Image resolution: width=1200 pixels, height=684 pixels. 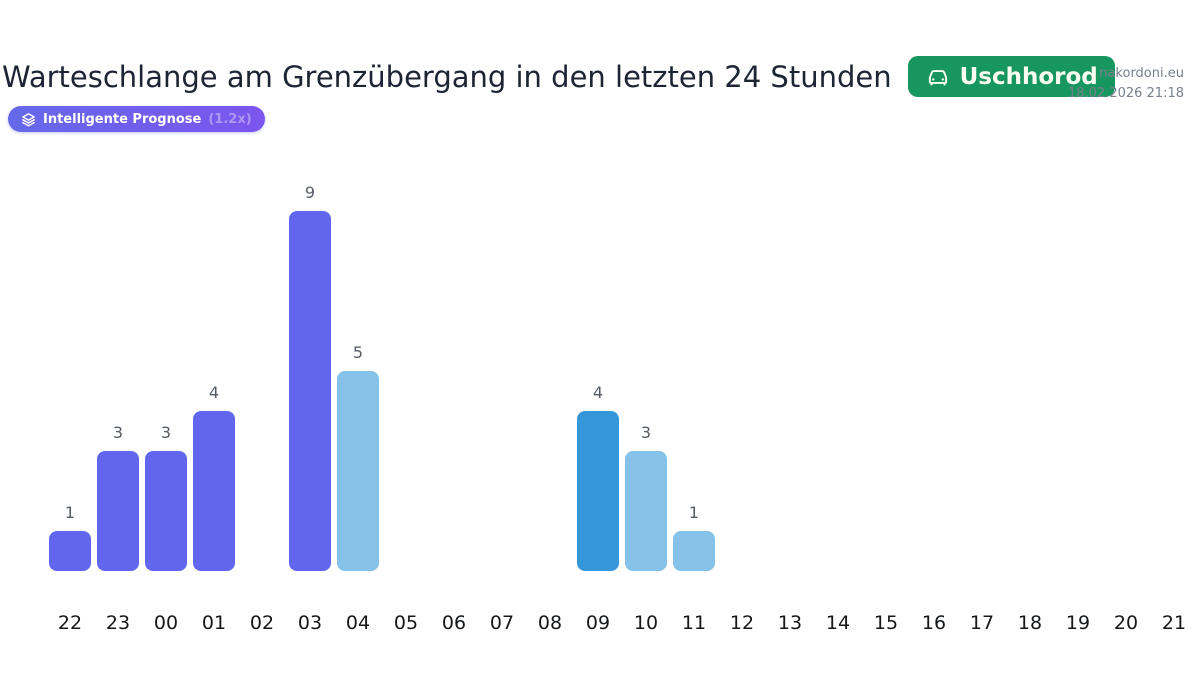 What do you see at coordinates (1078, 623) in the screenshot?
I see `hour-label: 19` at bounding box center [1078, 623].